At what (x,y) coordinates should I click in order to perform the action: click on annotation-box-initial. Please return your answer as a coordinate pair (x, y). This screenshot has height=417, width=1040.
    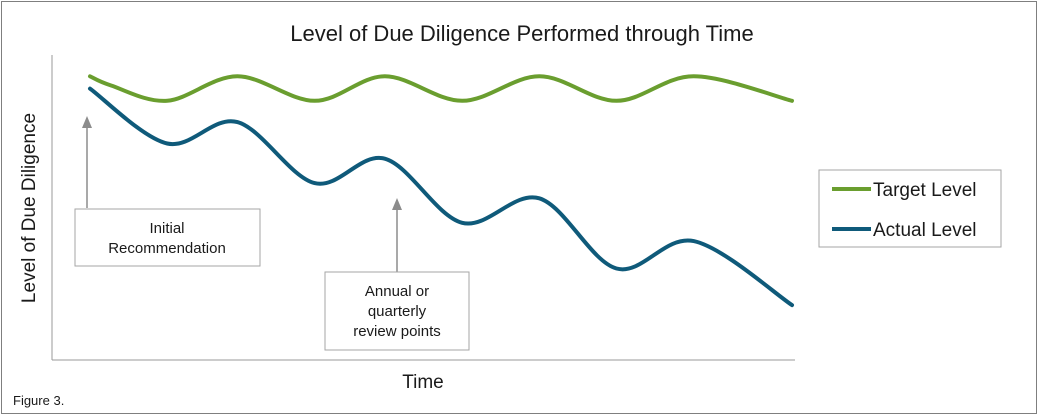
    Looking at the image, I should click on (167, 237).